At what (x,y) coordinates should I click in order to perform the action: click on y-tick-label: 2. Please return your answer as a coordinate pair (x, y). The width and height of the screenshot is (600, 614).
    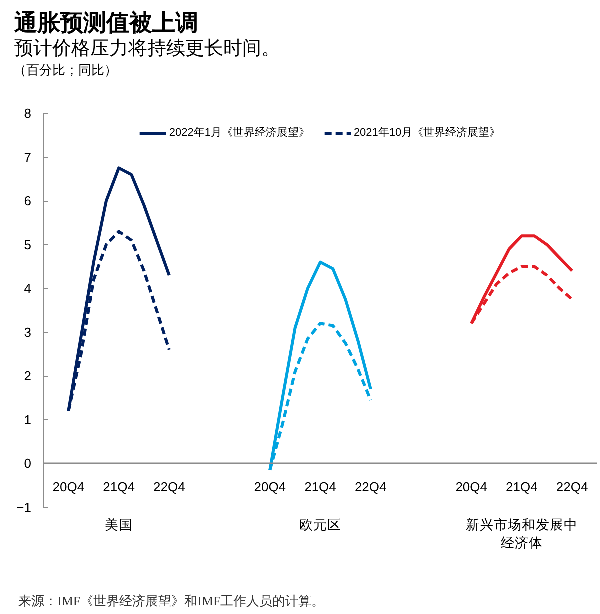
    Looking at the image, I should click on (28, 376).